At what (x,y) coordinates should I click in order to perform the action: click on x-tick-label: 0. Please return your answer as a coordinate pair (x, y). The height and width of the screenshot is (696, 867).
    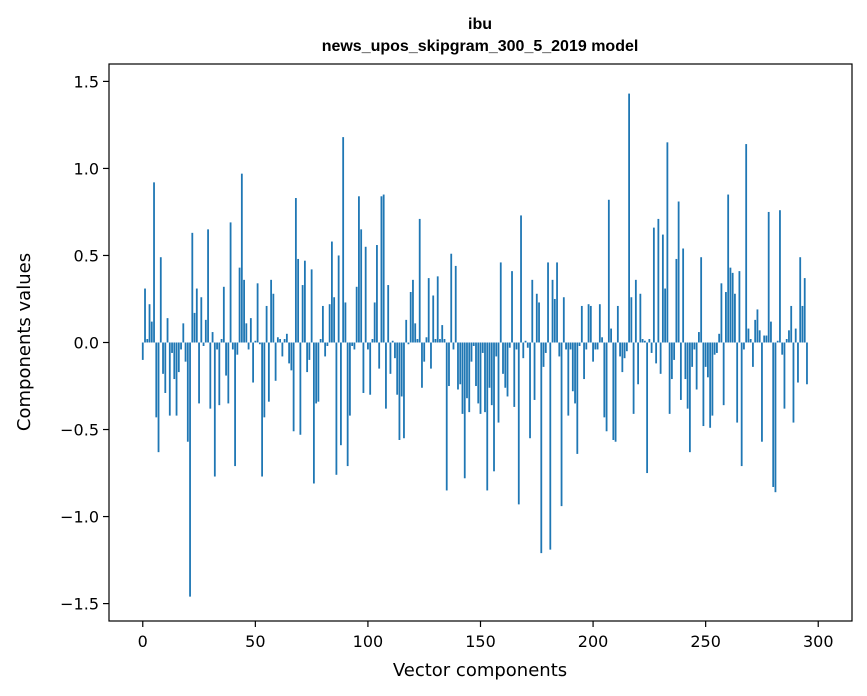
    Looking at the image, I should click on (143, 641).